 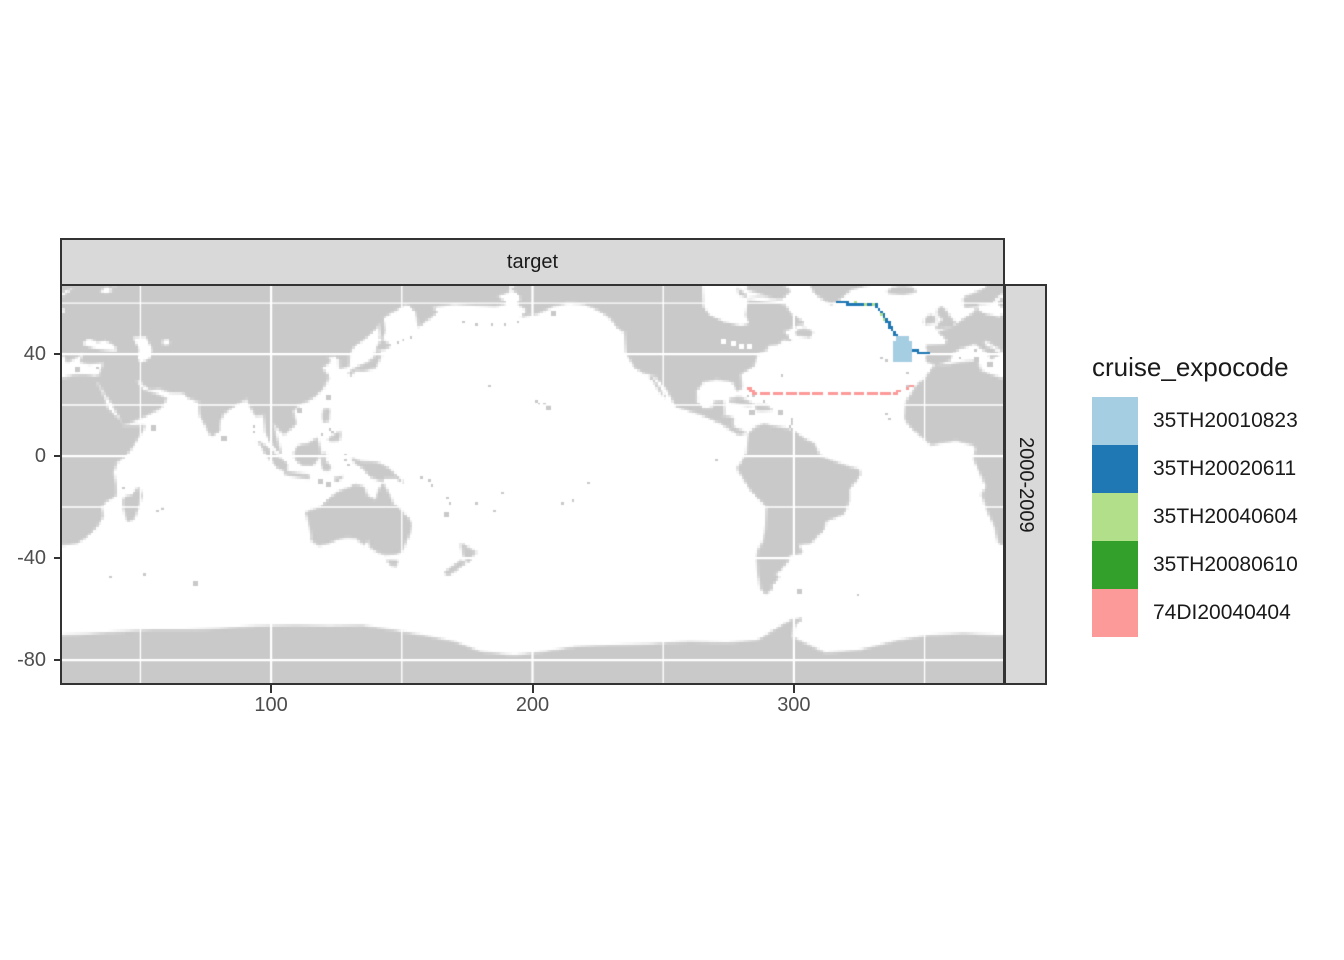 I want to click on facet-strip-target: target, so click(x=532, y=262).